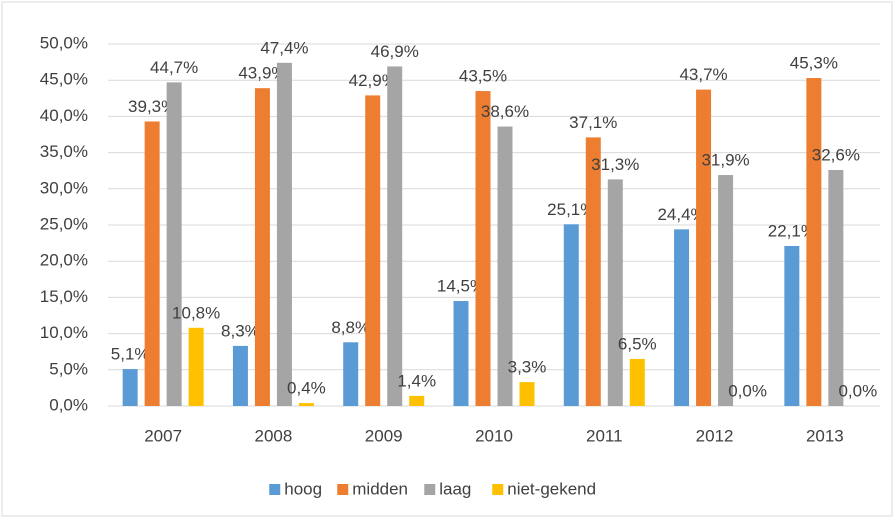 Image resolution: width=896 pixels, height=520 pixels. I want to click on y-tick-label: 5,0%, so click(68, 368).